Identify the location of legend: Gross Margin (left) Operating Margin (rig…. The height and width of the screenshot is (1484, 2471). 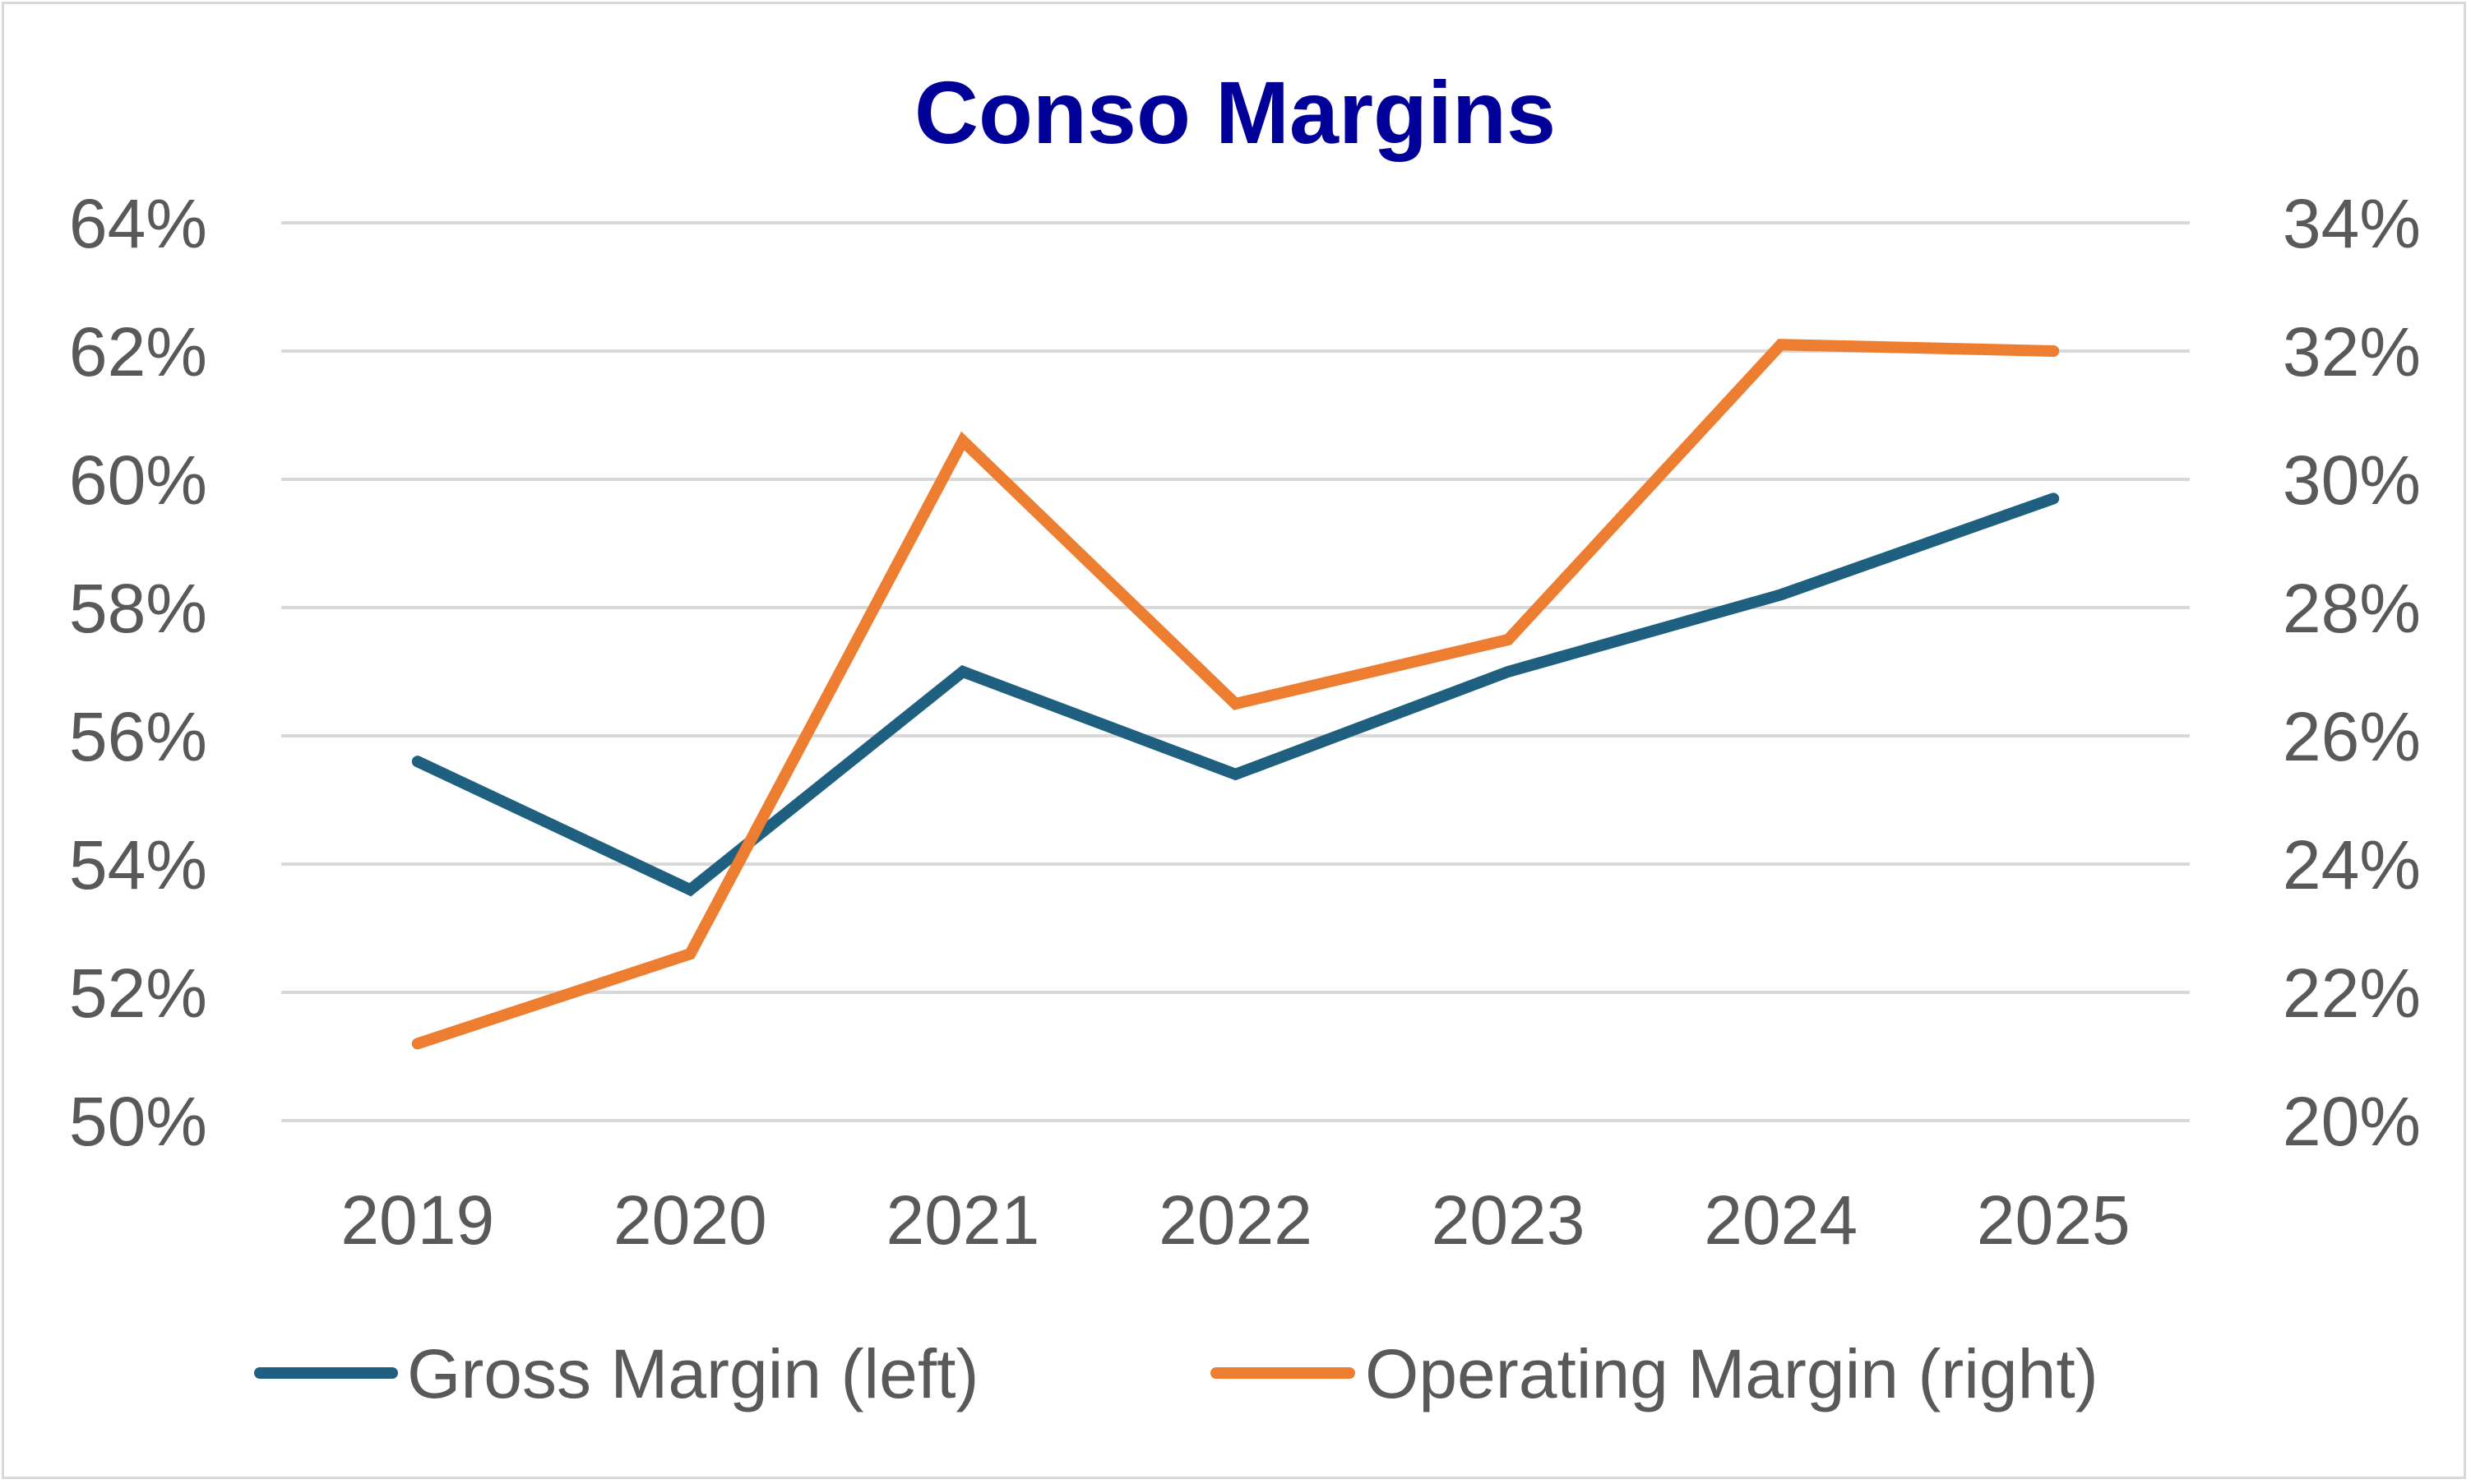
(1176, 1373).